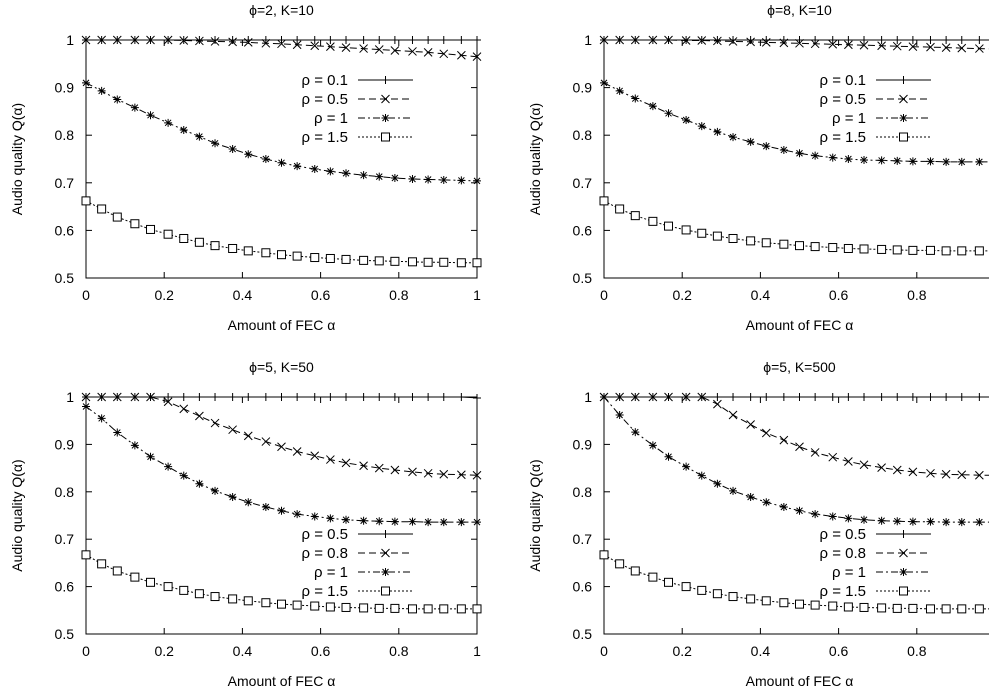  I want to click on y-tick-label: 0.5, so click(583, 278).